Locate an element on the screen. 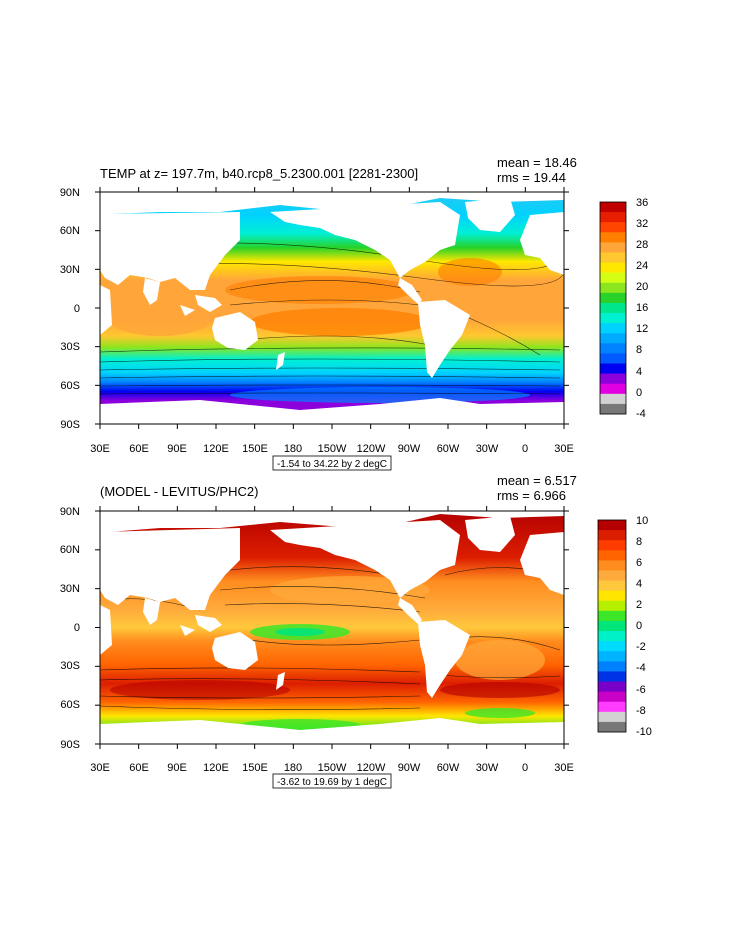 The height and width of the screenshot is (945, 733). range-label: -1.54 to 34.22 by 2 degC is located at coordinates (332, 464).